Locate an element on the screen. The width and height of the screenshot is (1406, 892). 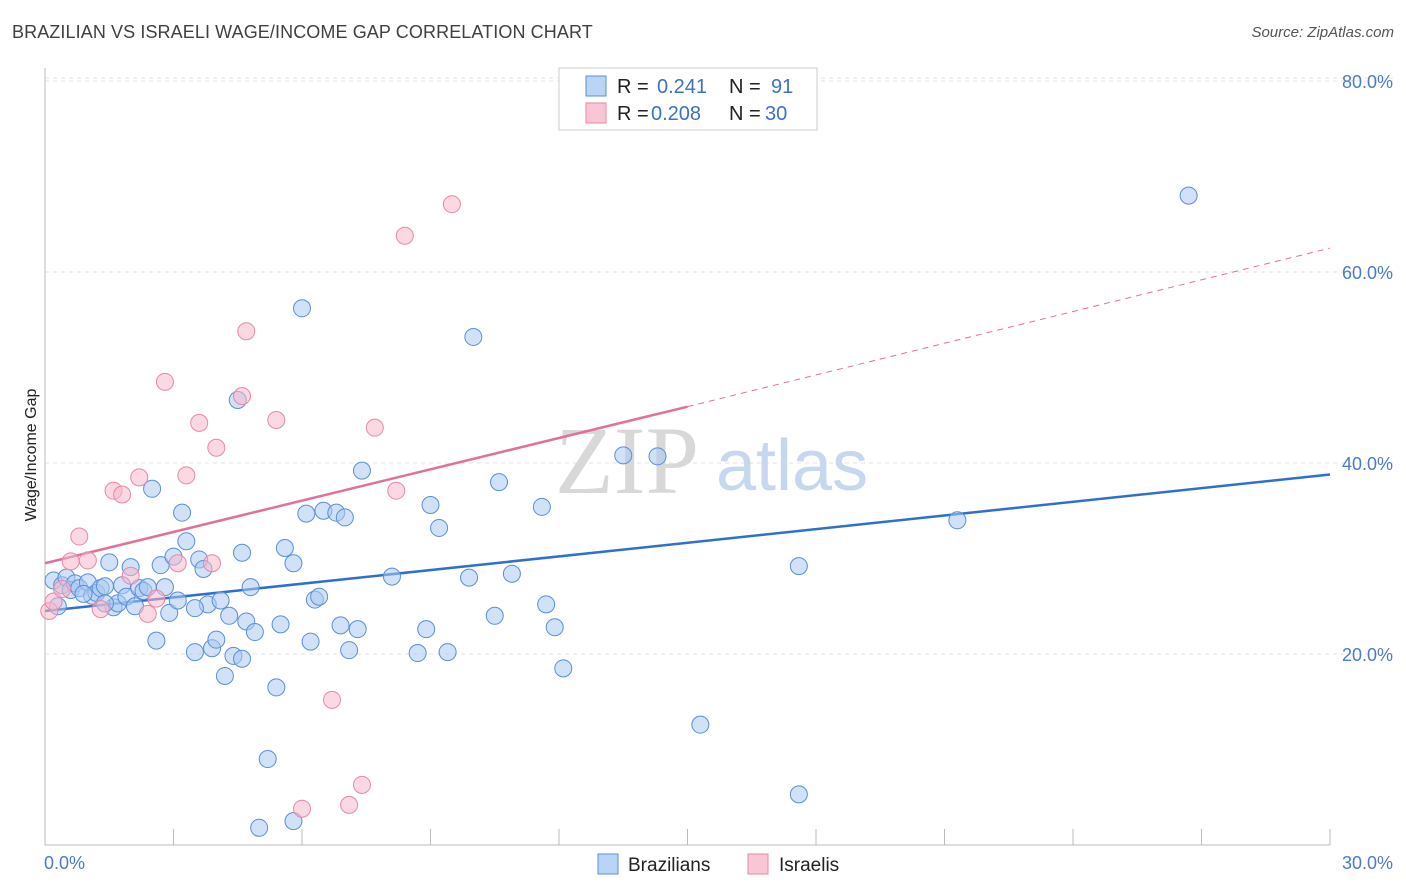
legend-n-label: N = is located at coordinates (745, 114).